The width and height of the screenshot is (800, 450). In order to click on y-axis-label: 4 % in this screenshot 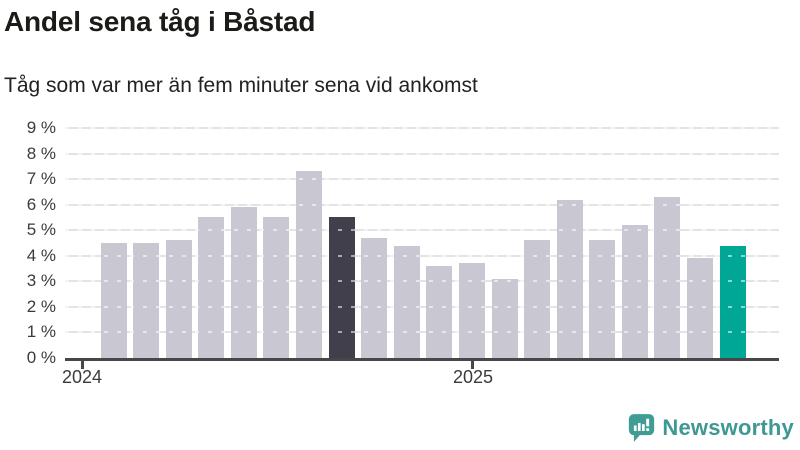, I will do `click(41, 255)`.